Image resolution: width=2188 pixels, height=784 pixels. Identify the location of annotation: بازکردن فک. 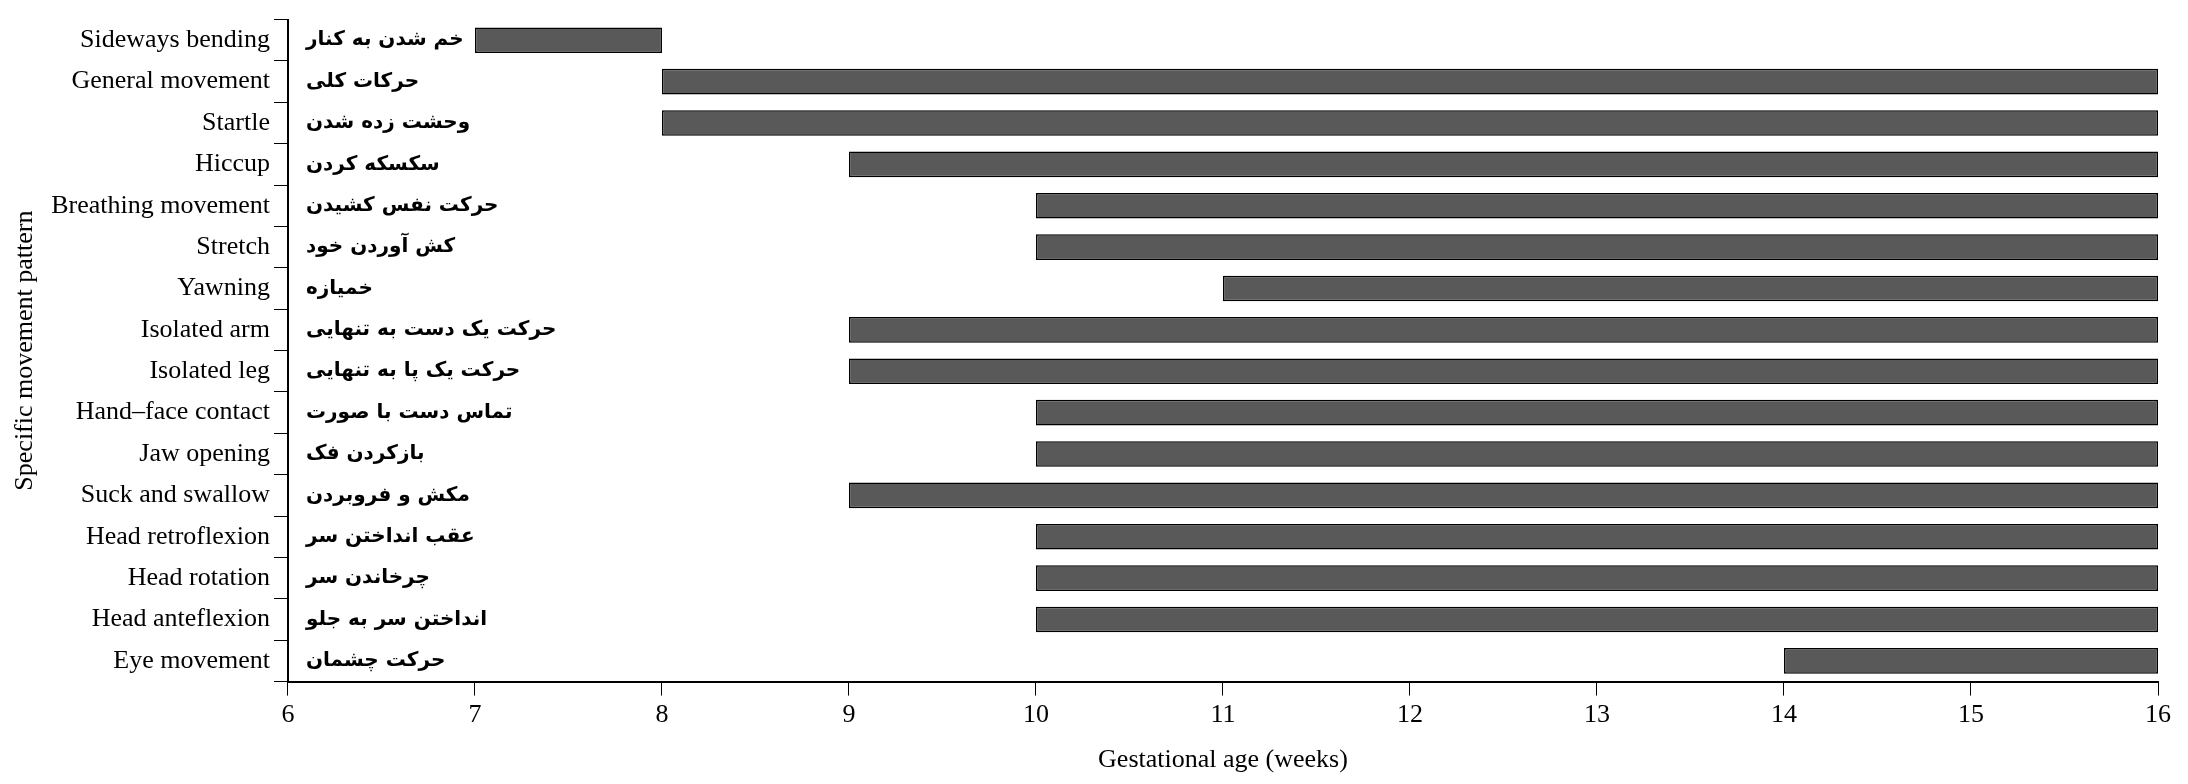
(365, 452).